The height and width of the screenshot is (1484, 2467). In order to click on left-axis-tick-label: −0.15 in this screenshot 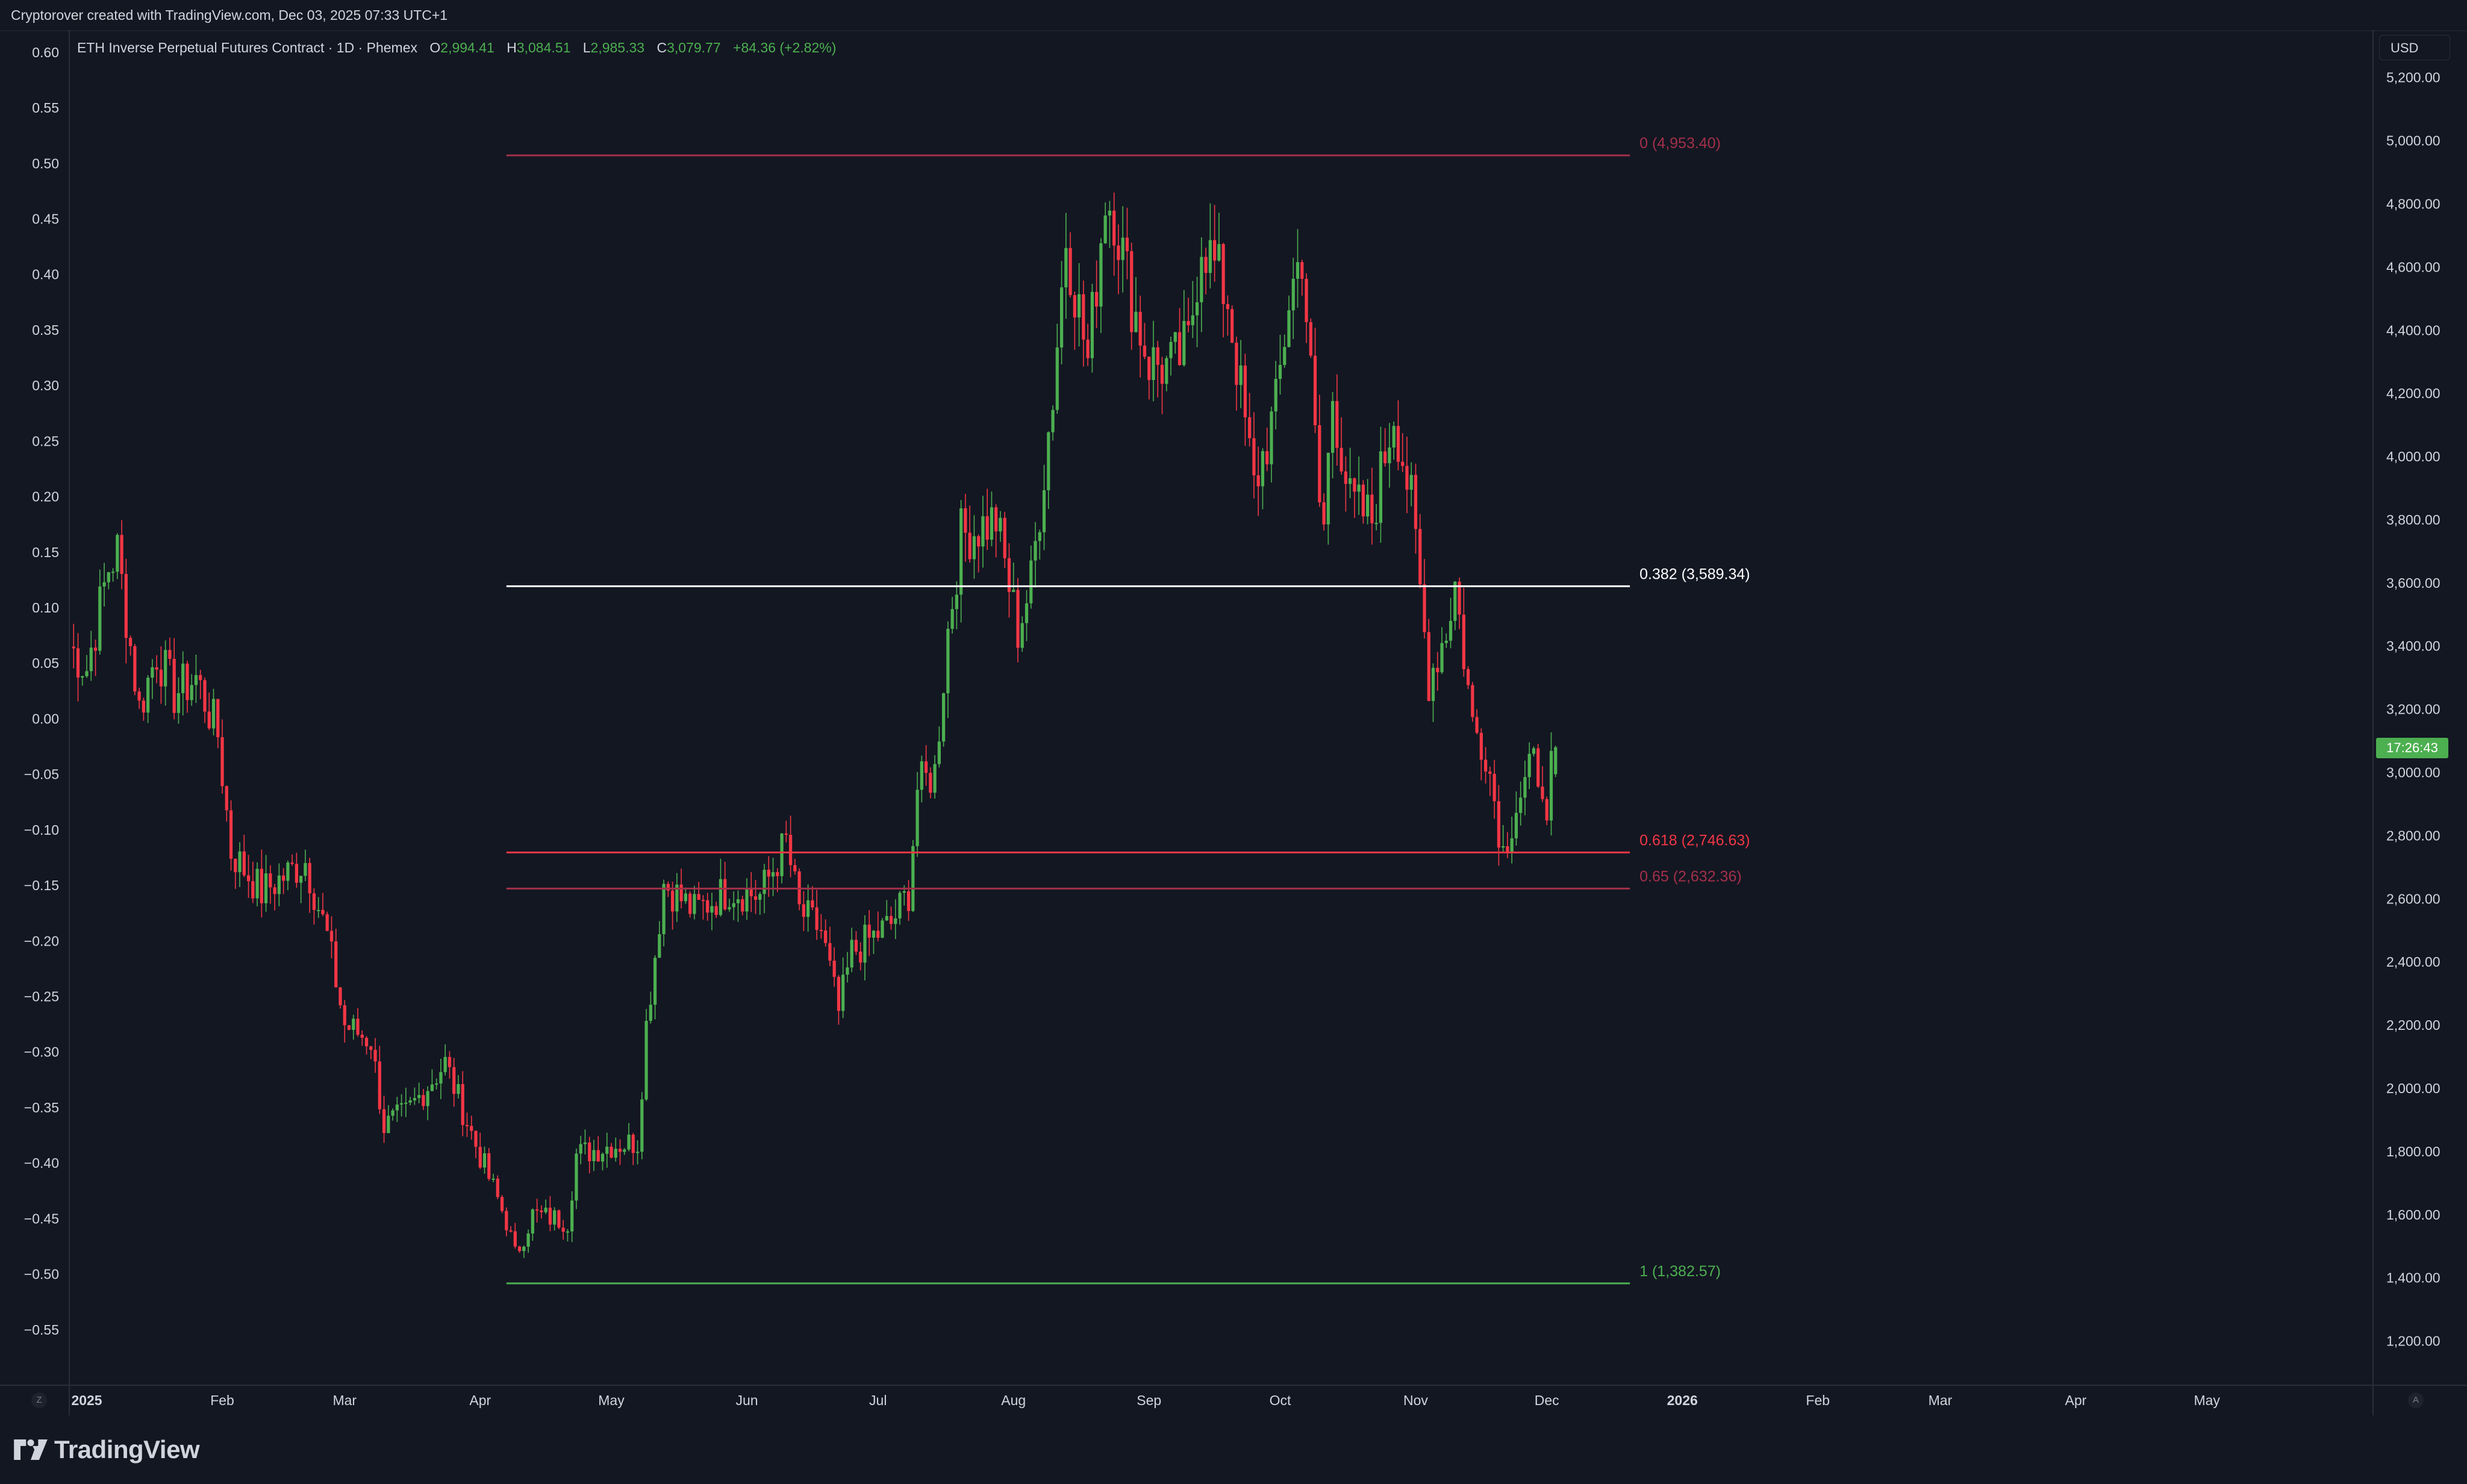, I will do `click(41, 886)`.